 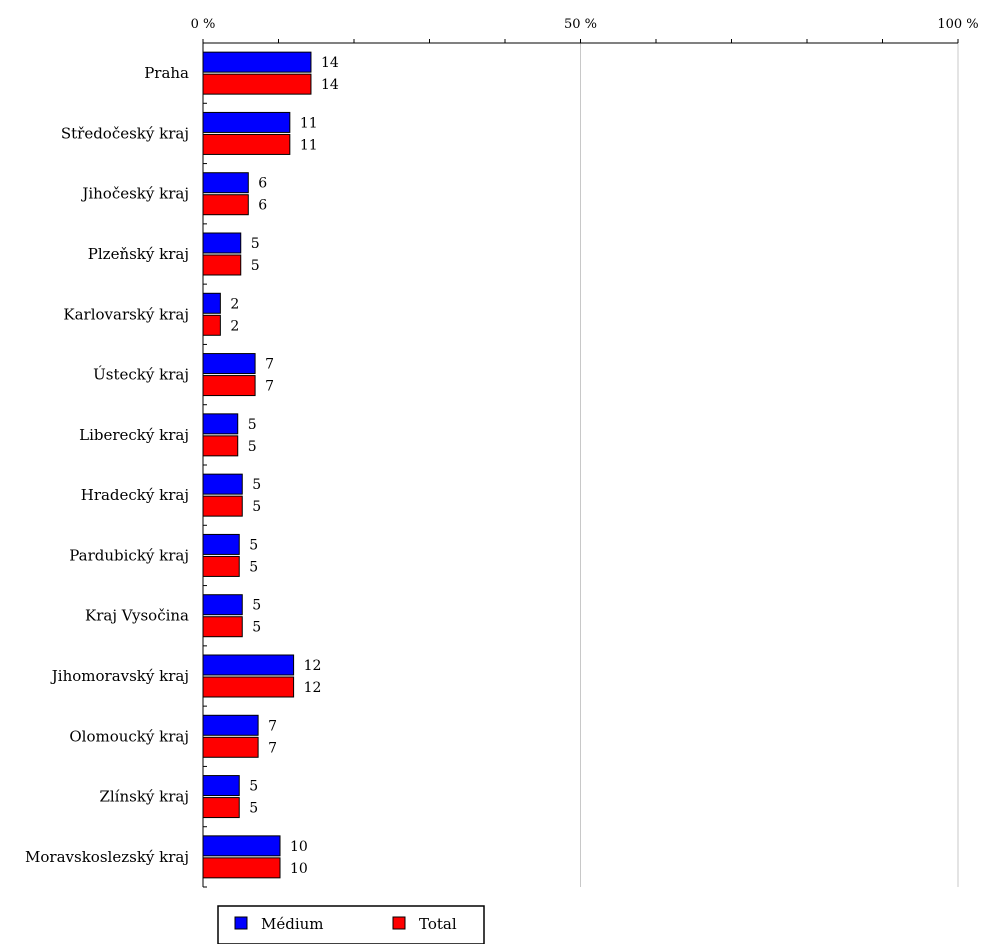 I want to click on legend-label: Total, so click(x=438, y=924).